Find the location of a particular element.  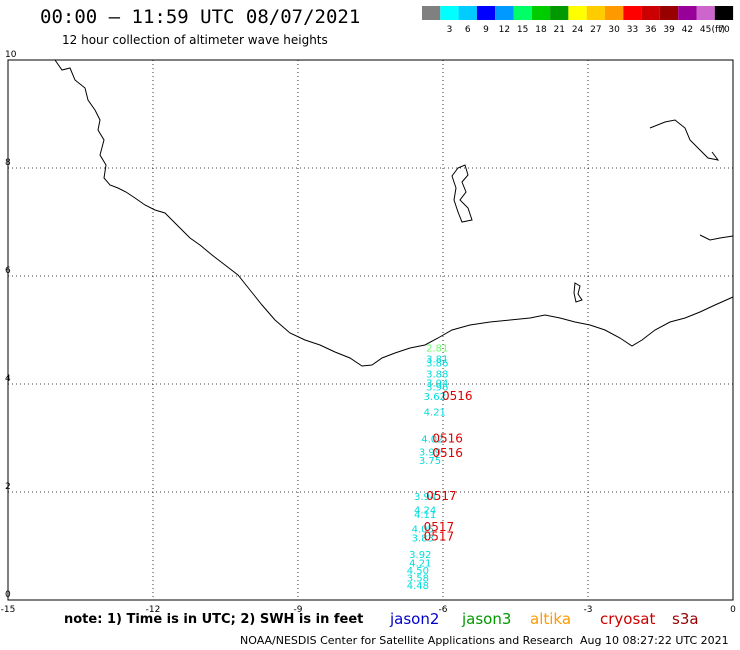

satellite-s3a: s3a is located at coordinates (685, 619).